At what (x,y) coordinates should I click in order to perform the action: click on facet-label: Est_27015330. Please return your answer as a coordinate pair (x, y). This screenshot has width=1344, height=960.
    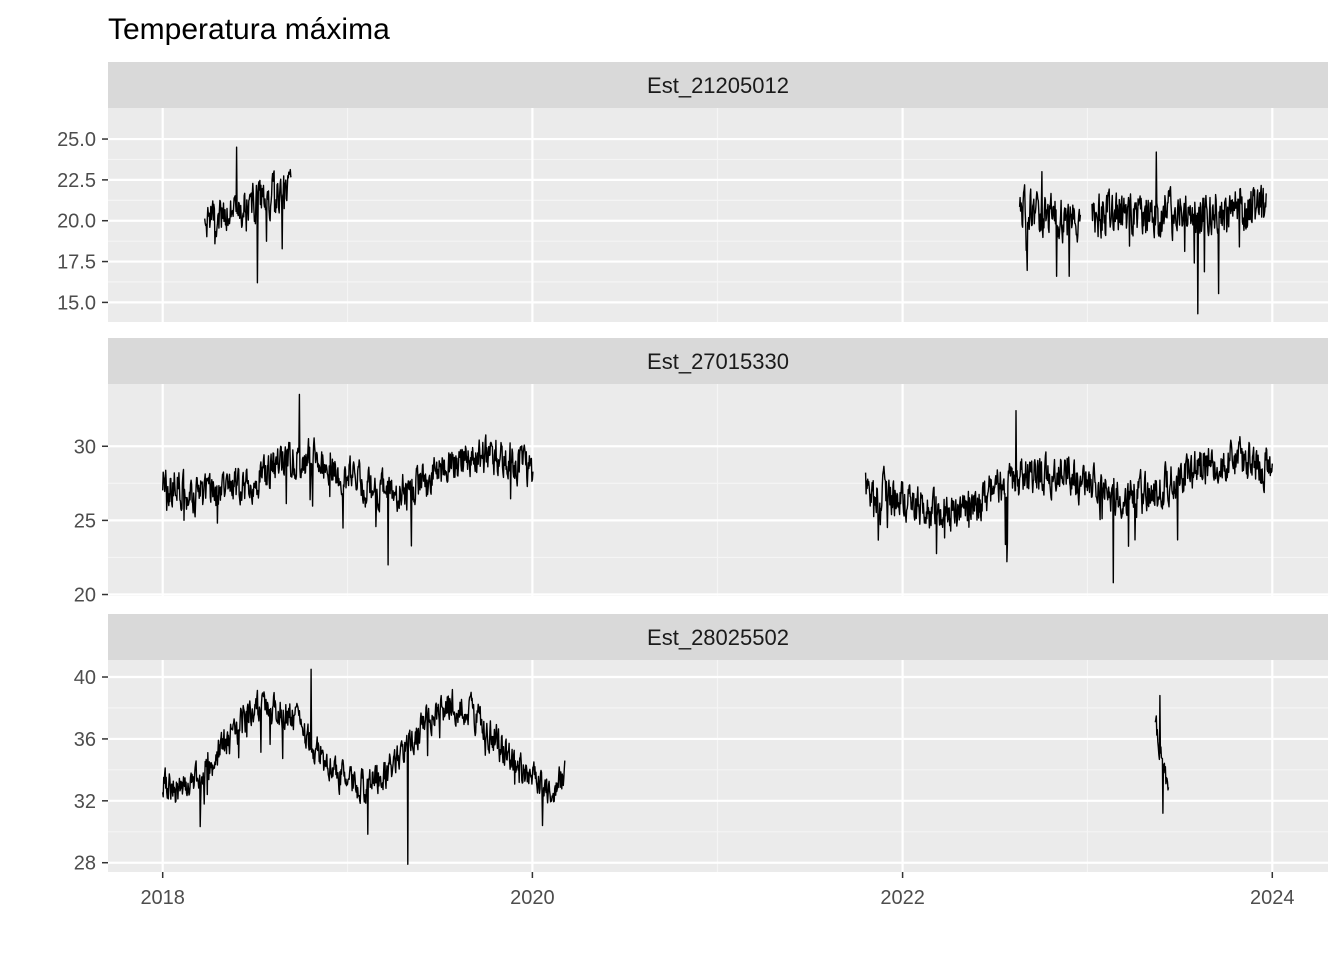
    Looking at the image, I should click on (718, 361).